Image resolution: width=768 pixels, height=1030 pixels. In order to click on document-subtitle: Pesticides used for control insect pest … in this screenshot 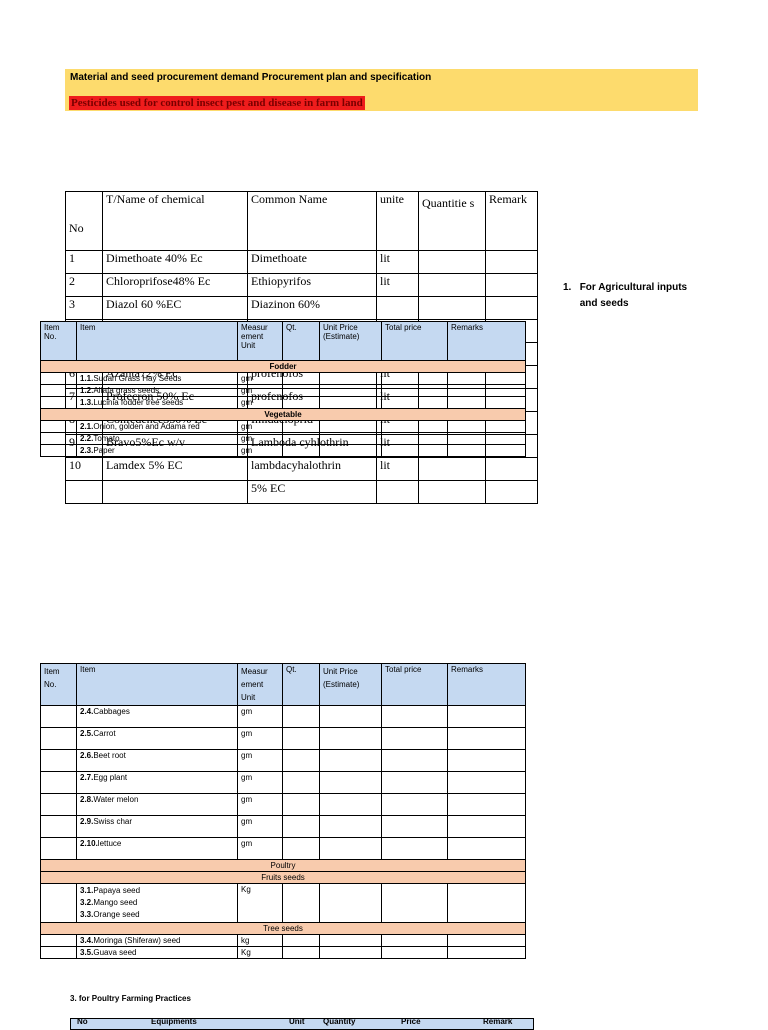, I will do `click(217, 103)`.